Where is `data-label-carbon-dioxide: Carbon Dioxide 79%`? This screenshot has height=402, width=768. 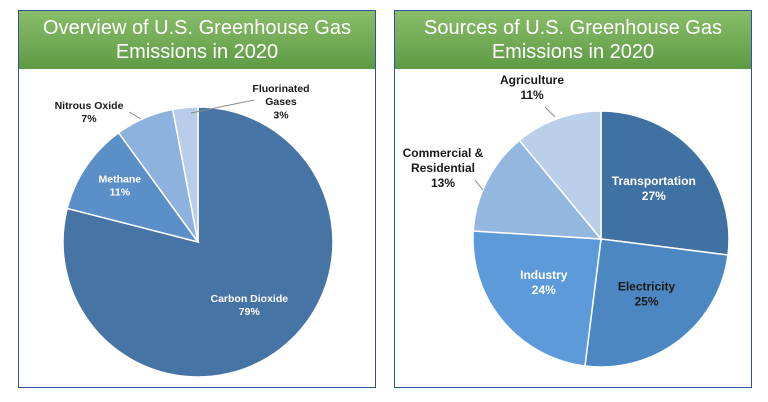
data-label-carbon-dioxide: Carbon Dioxide 79% is located at coordinates (250, 305).